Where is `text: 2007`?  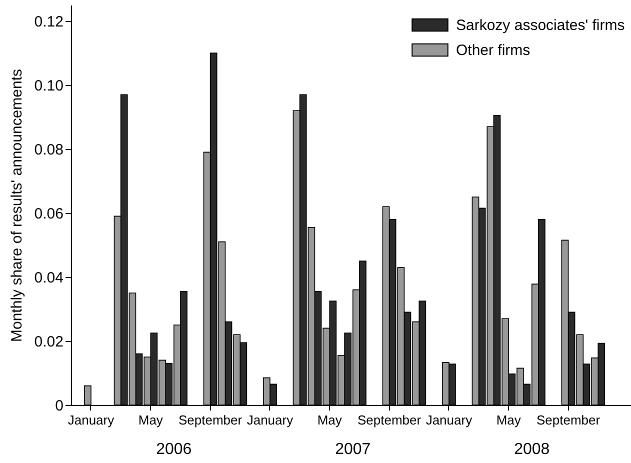 text: 2007 is located at coordinates (353, 449).